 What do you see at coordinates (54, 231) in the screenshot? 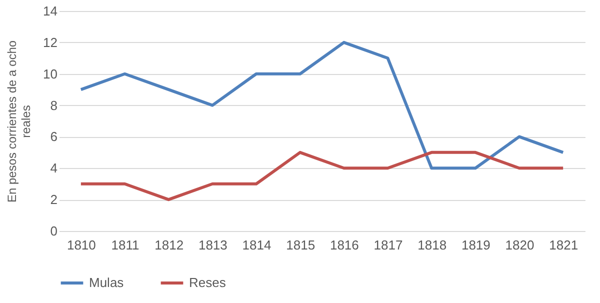
I see `y-tick-label: 0` at bounding box center [54, 231].